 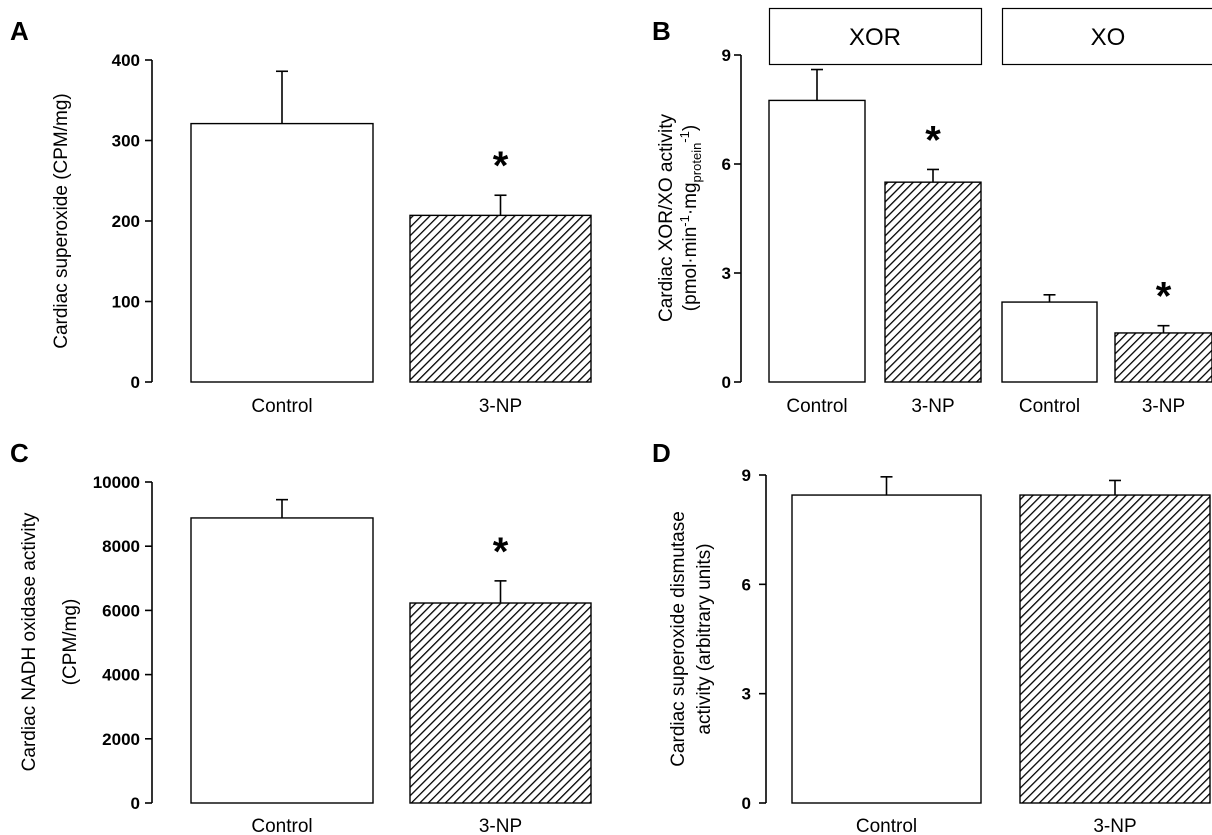 What do you see at coordinates (121, 546) in the screenshot?
I see `y-tick-label: 8000` at bounding box center [121, 546].